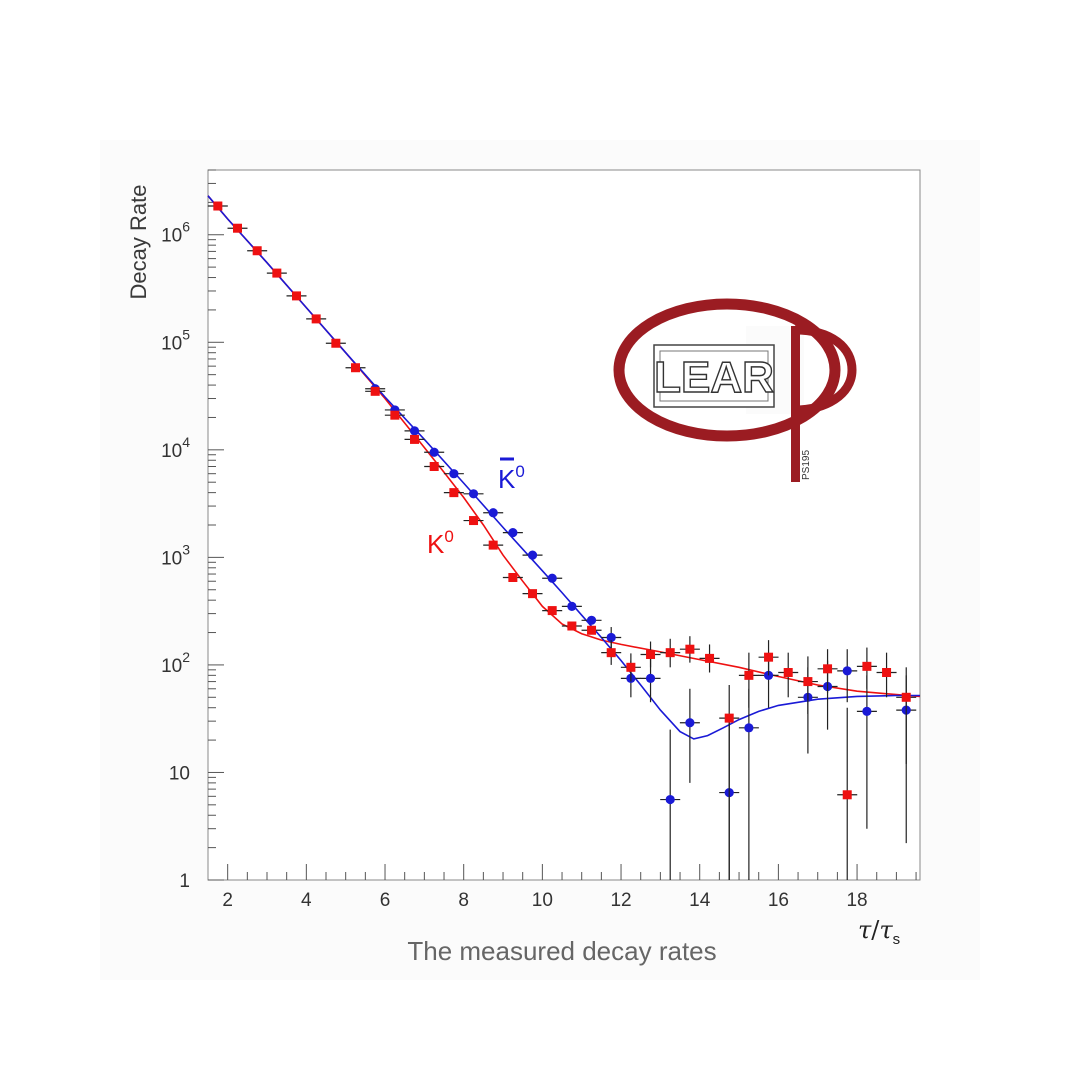  I want to click on y-tick-label: 10³, so click(175, 555).